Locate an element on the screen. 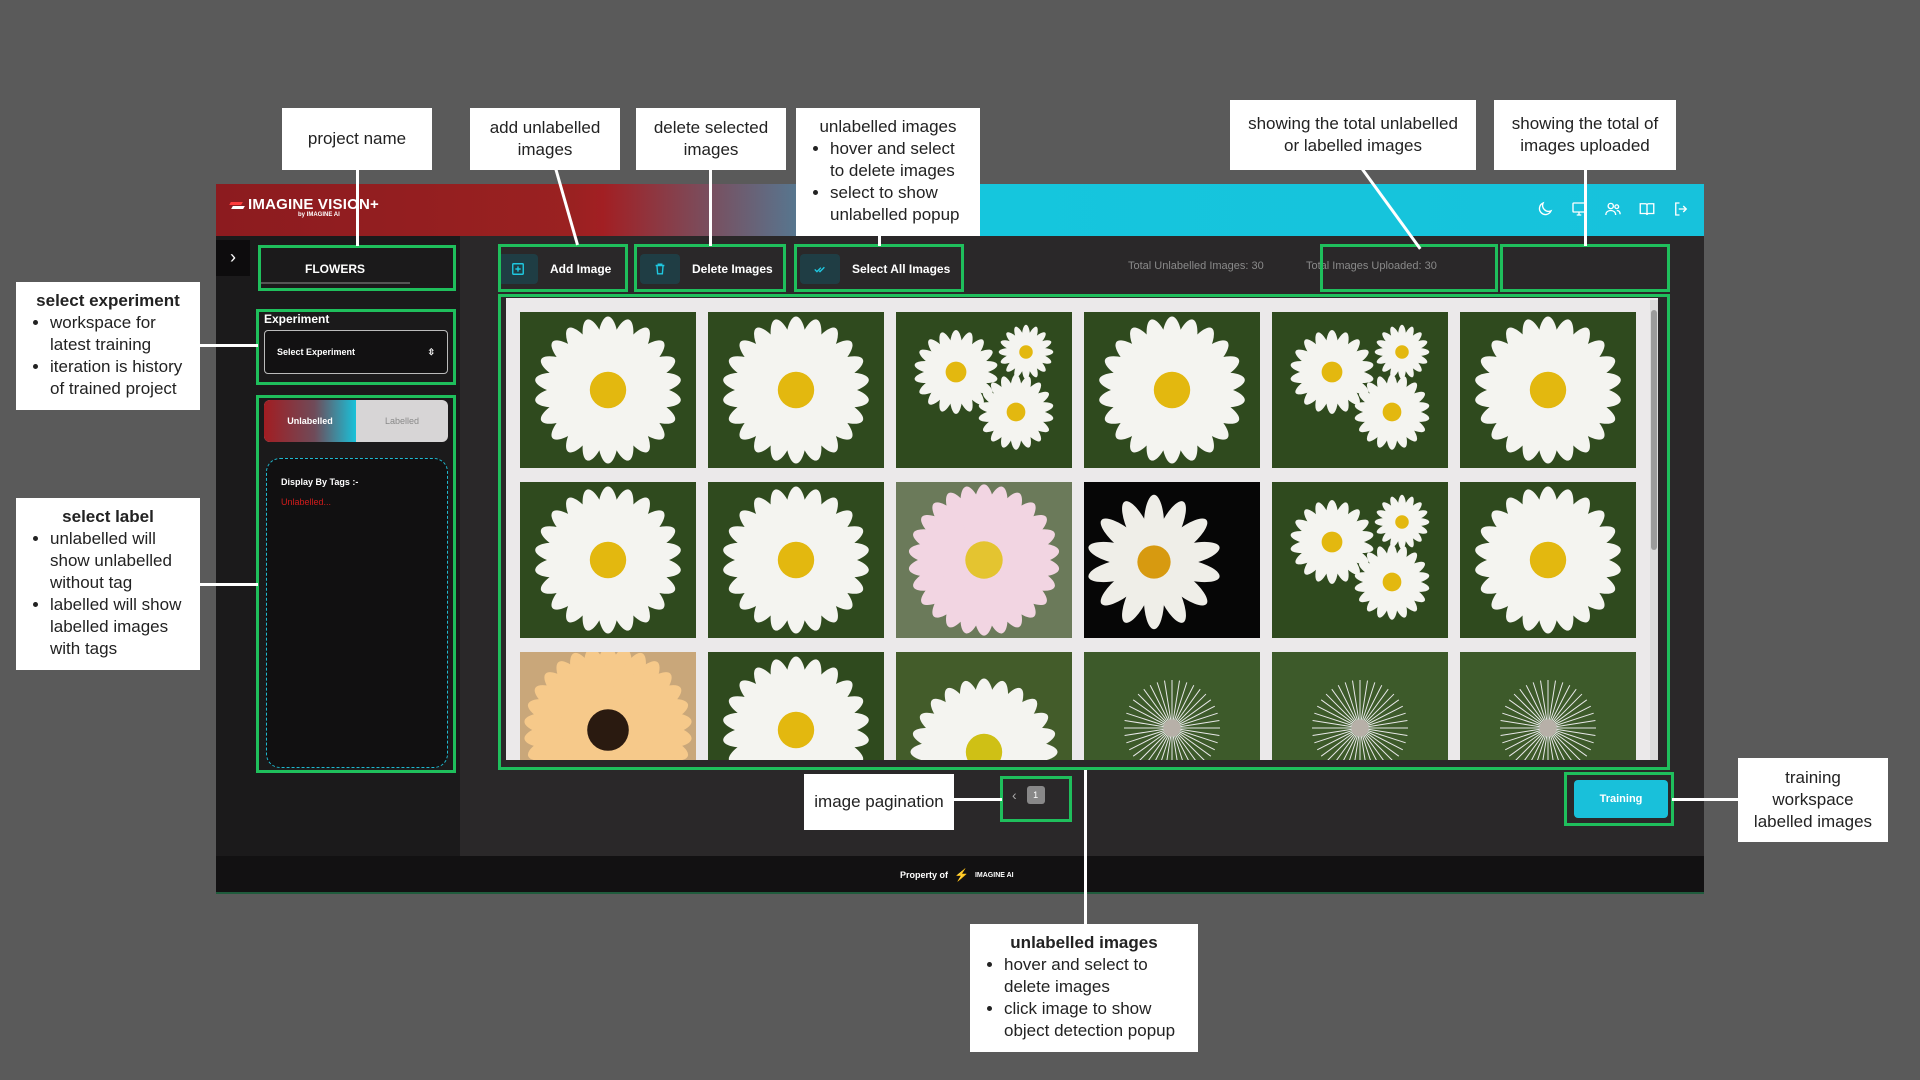  highlight-pagination is located at coordinates (1036, 799).